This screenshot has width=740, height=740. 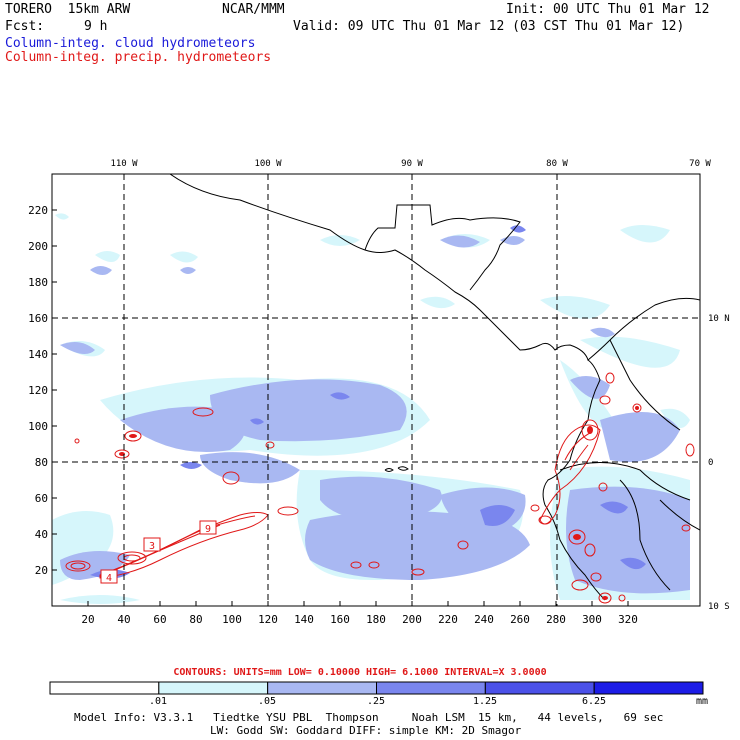 What do you see at coordinates (557, 164) in the screenshot?
I see `lon-label: 80 W` at bounding box center [557, 164].